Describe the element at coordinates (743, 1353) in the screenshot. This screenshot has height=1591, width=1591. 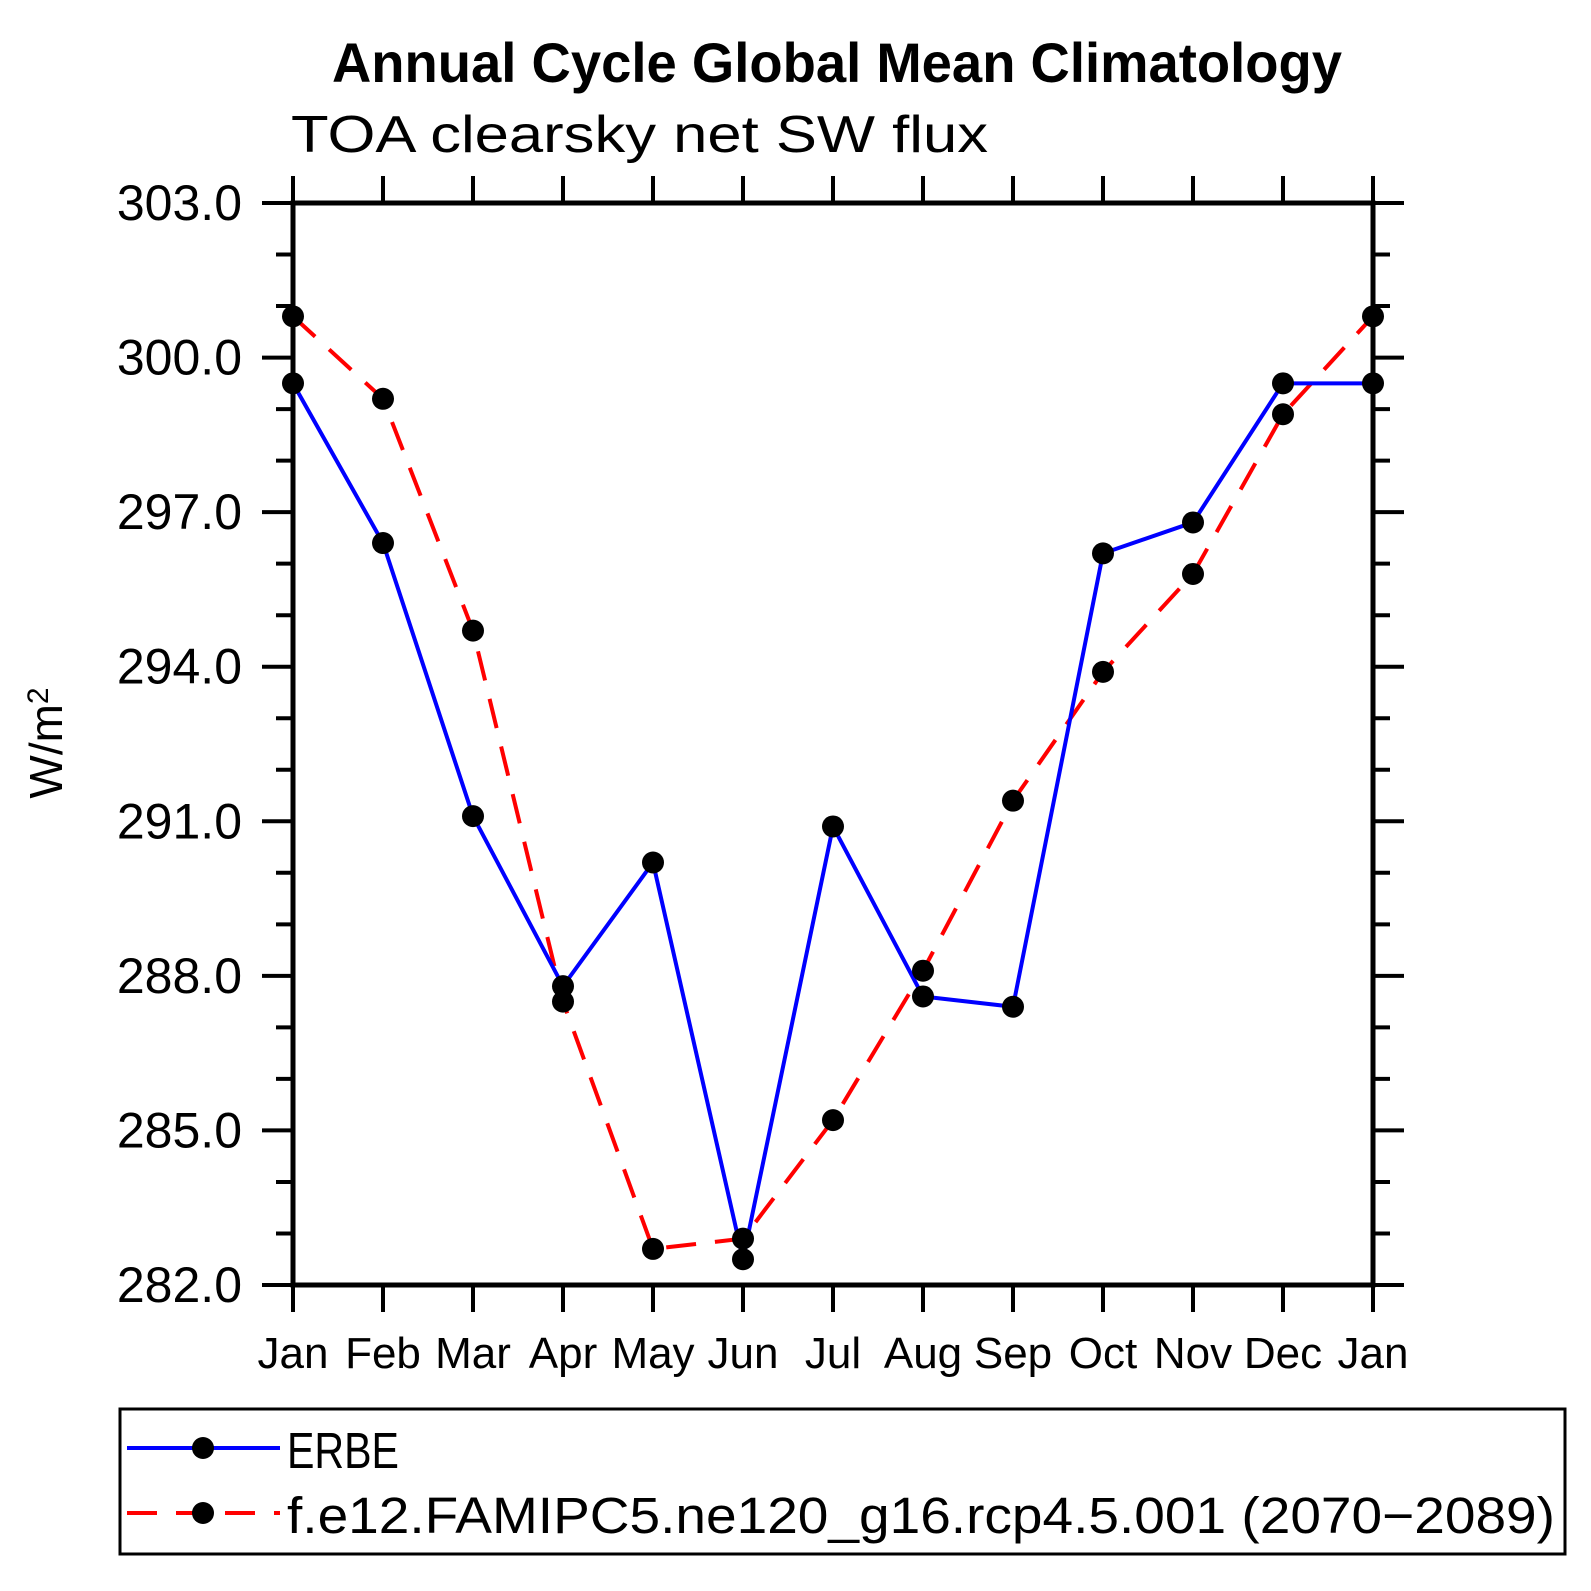
I see `x-axis-tick-label: Jun` at that location.